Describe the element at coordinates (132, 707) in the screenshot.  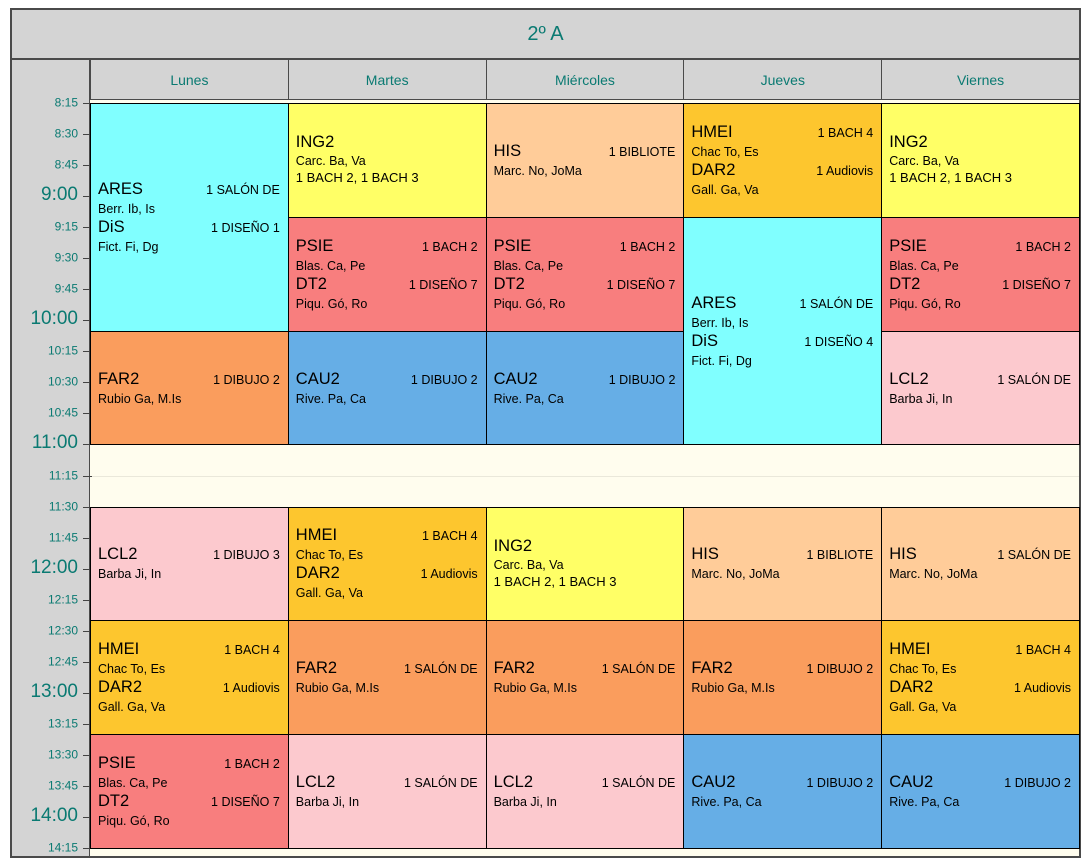
I see `subject-teachers: Gall. Ga, Va` at that location.